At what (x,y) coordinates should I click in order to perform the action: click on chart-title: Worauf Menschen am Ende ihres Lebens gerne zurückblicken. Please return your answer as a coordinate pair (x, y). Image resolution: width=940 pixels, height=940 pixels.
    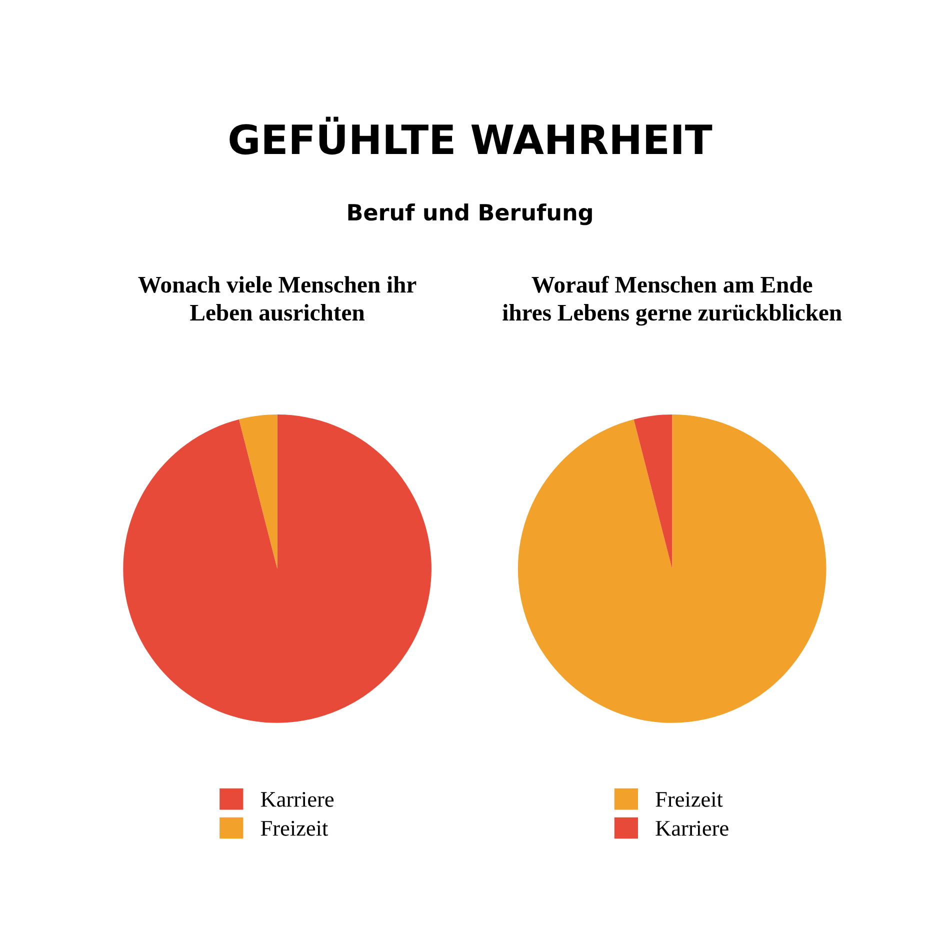
    Looking at the image, I should click on (672, 301).